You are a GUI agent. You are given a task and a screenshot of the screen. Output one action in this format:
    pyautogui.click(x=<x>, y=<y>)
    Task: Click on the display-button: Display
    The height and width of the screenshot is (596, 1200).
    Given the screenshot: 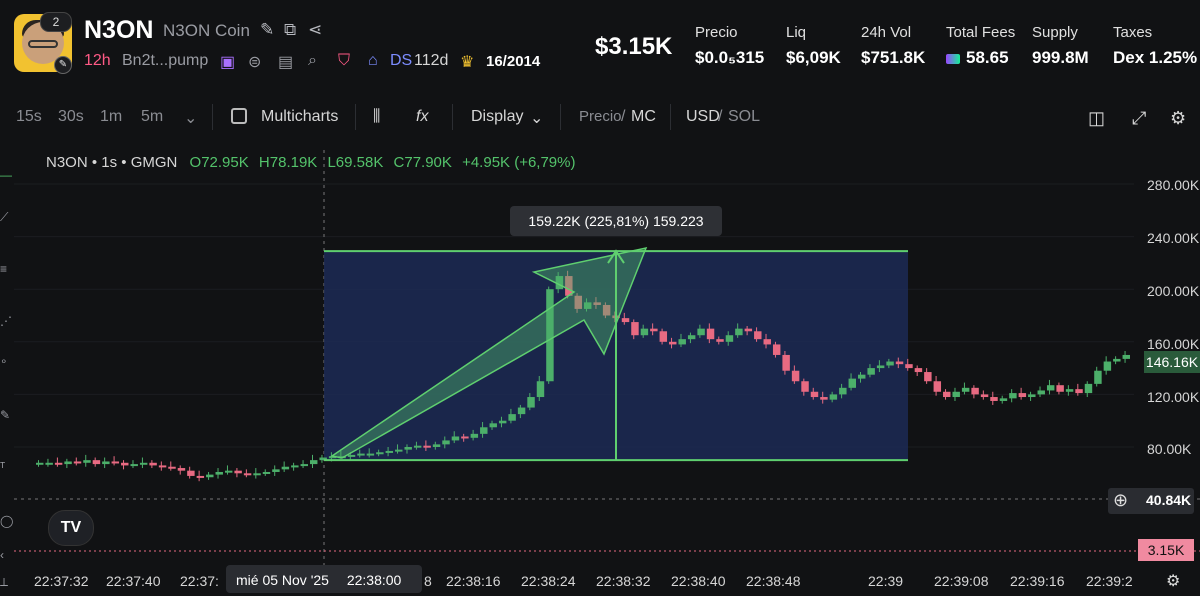 What is the action you would take?
    pyautogui.click(x=497, y=116)
    